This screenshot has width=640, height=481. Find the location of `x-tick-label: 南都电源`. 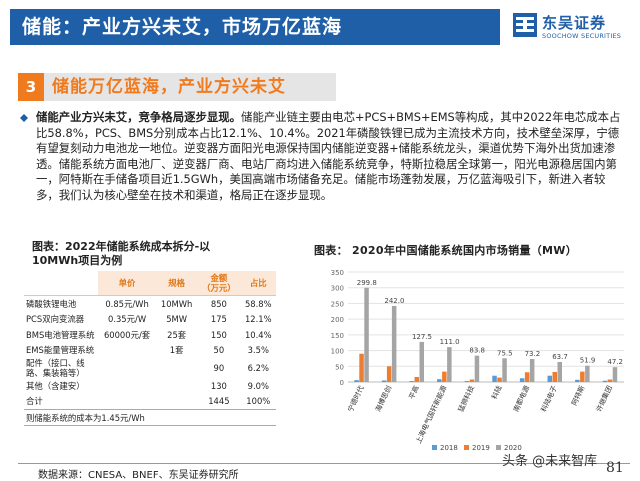

x-tick-label: 南都电源 is located at coordinates (521, 398).